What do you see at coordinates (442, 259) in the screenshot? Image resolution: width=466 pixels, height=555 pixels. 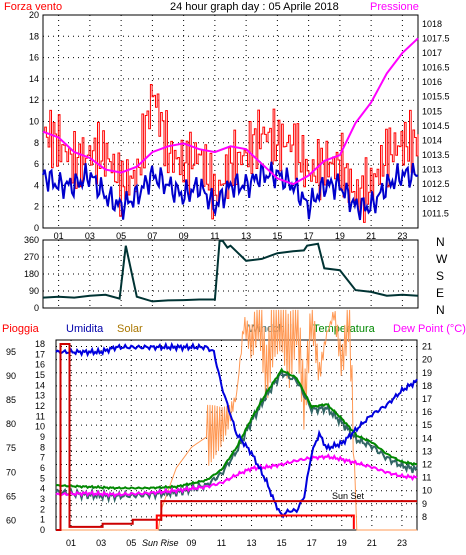 I see `compass-label: W` at bounding box center [442, 259].